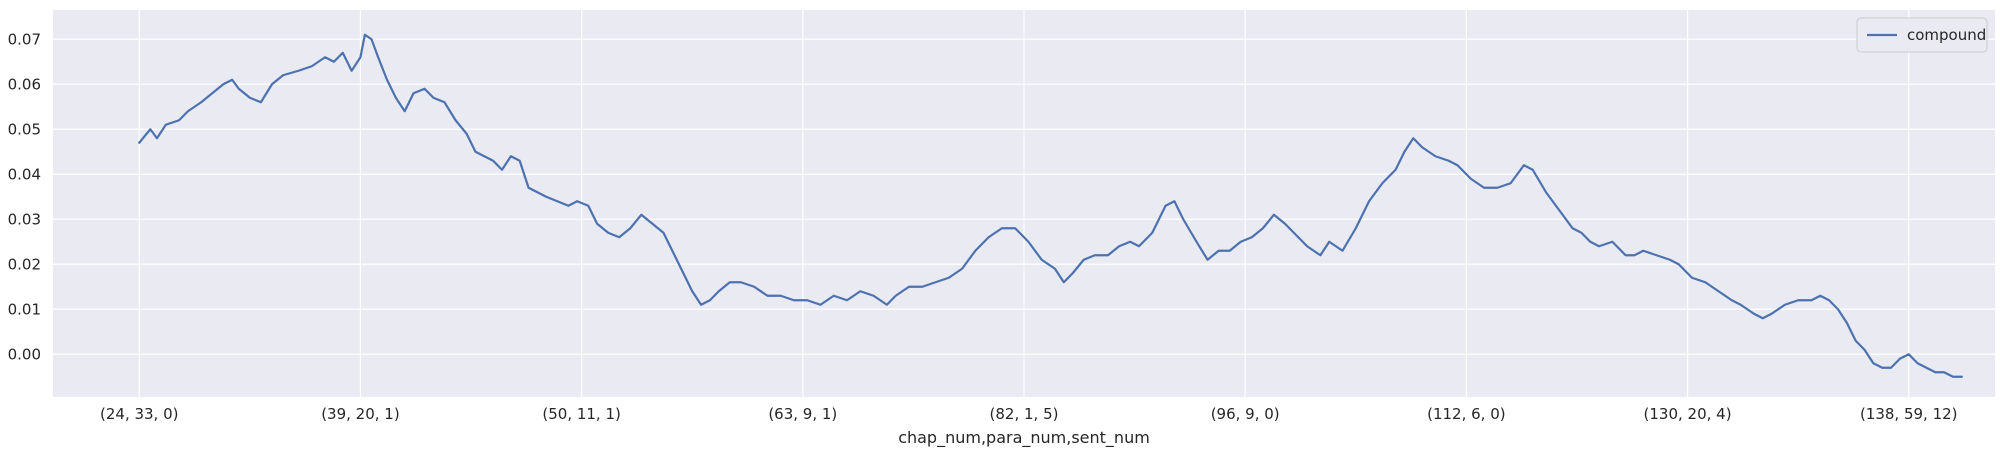 This screenshot has height=457, width=2000. Describe the element at coordinates (581, 414) in the screenshot. I see `x-tick-label: (50, 11, 1)` at that location.